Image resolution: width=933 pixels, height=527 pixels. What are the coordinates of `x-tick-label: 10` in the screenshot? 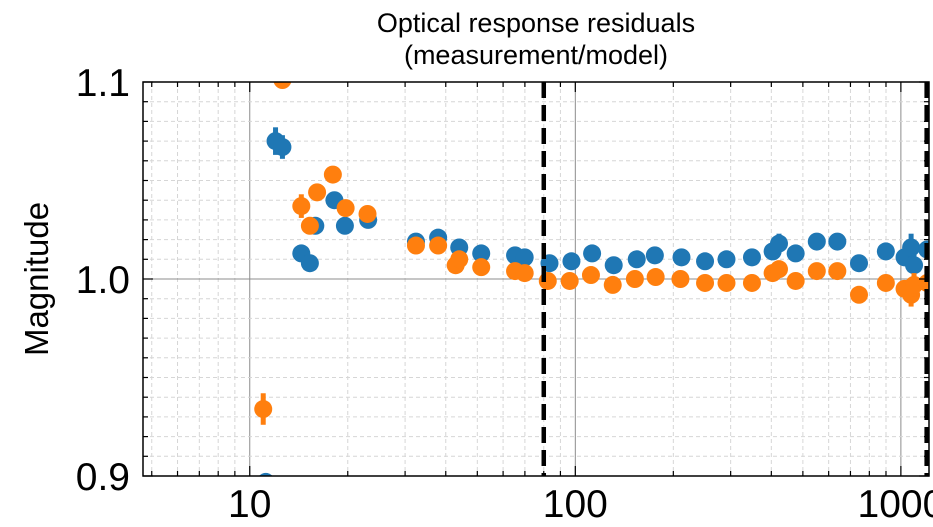 It's located at (249, 504).